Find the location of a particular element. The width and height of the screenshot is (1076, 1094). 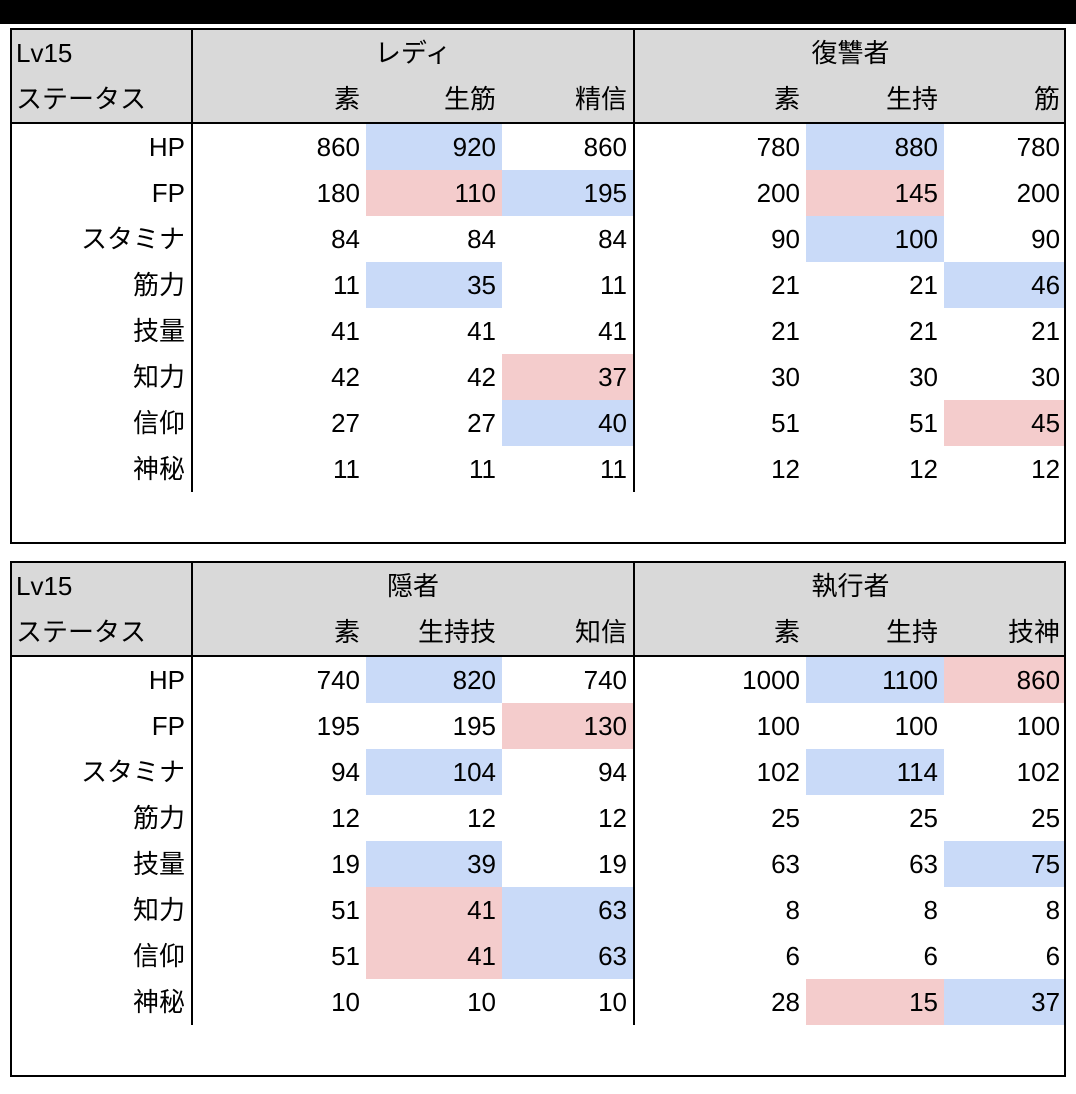

stat-value-cell: 820 is located at coordinates (434, 679).